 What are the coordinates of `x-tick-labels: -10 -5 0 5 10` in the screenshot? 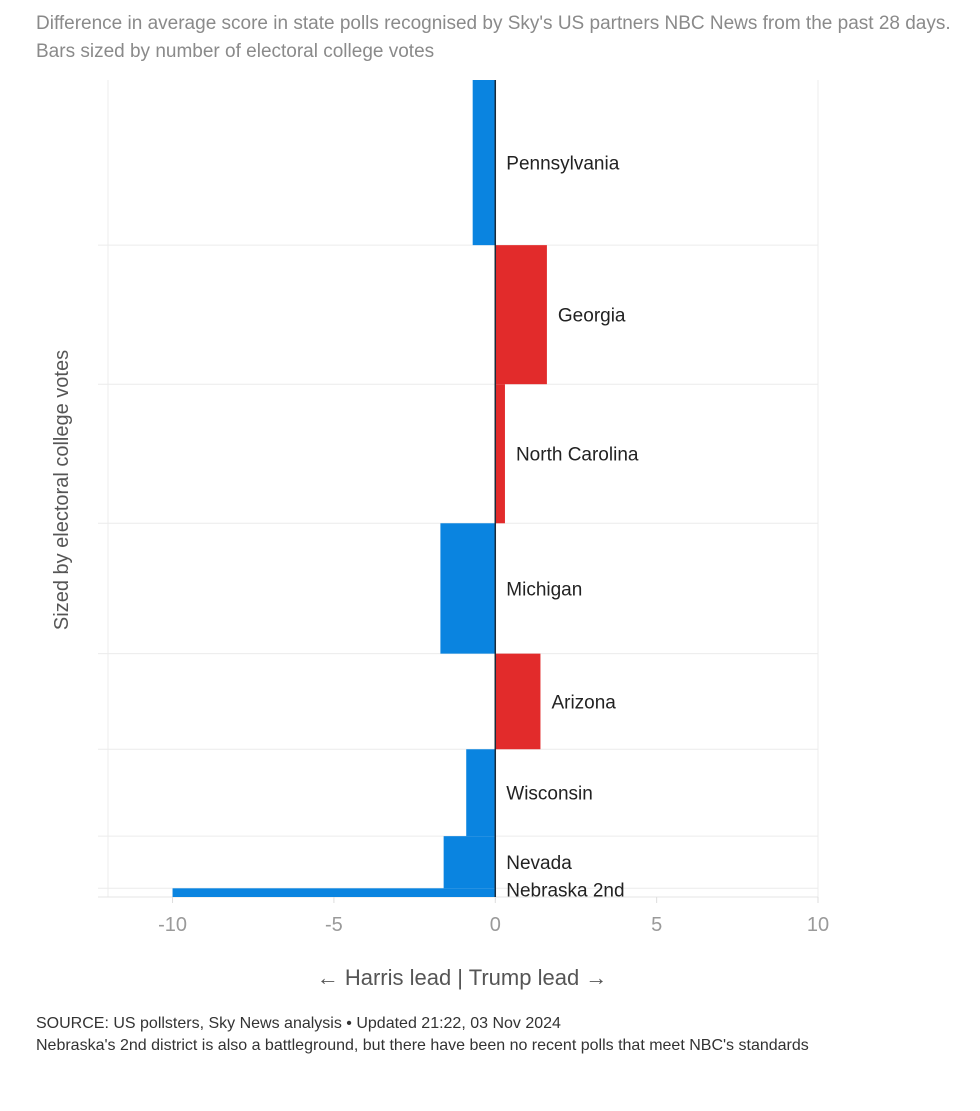 It's located at (493, 925).